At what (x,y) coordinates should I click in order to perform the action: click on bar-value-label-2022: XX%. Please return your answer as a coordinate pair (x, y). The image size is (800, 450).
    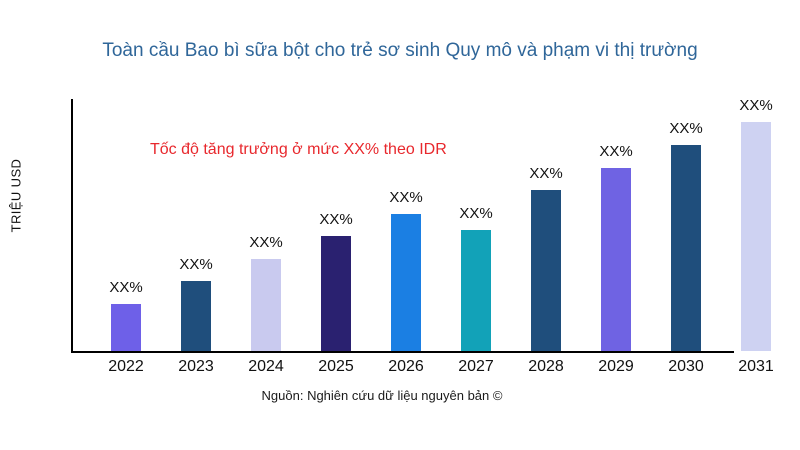
    Looking at the image, I should click on (126, 287).